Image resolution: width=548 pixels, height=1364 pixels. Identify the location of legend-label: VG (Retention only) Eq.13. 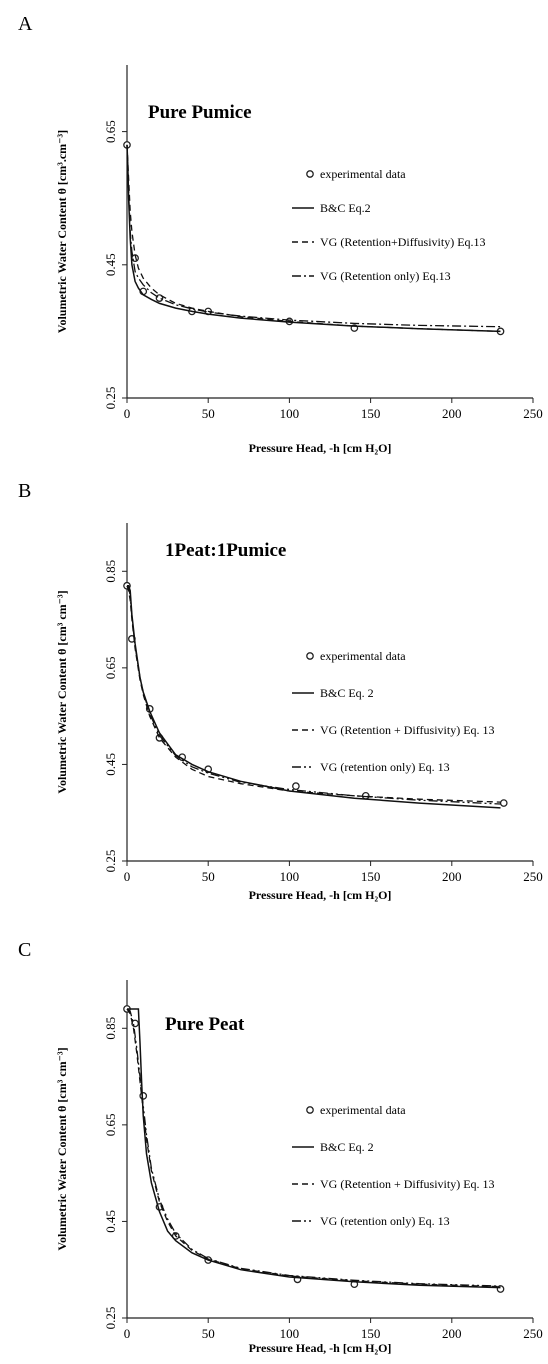
(385, 276).